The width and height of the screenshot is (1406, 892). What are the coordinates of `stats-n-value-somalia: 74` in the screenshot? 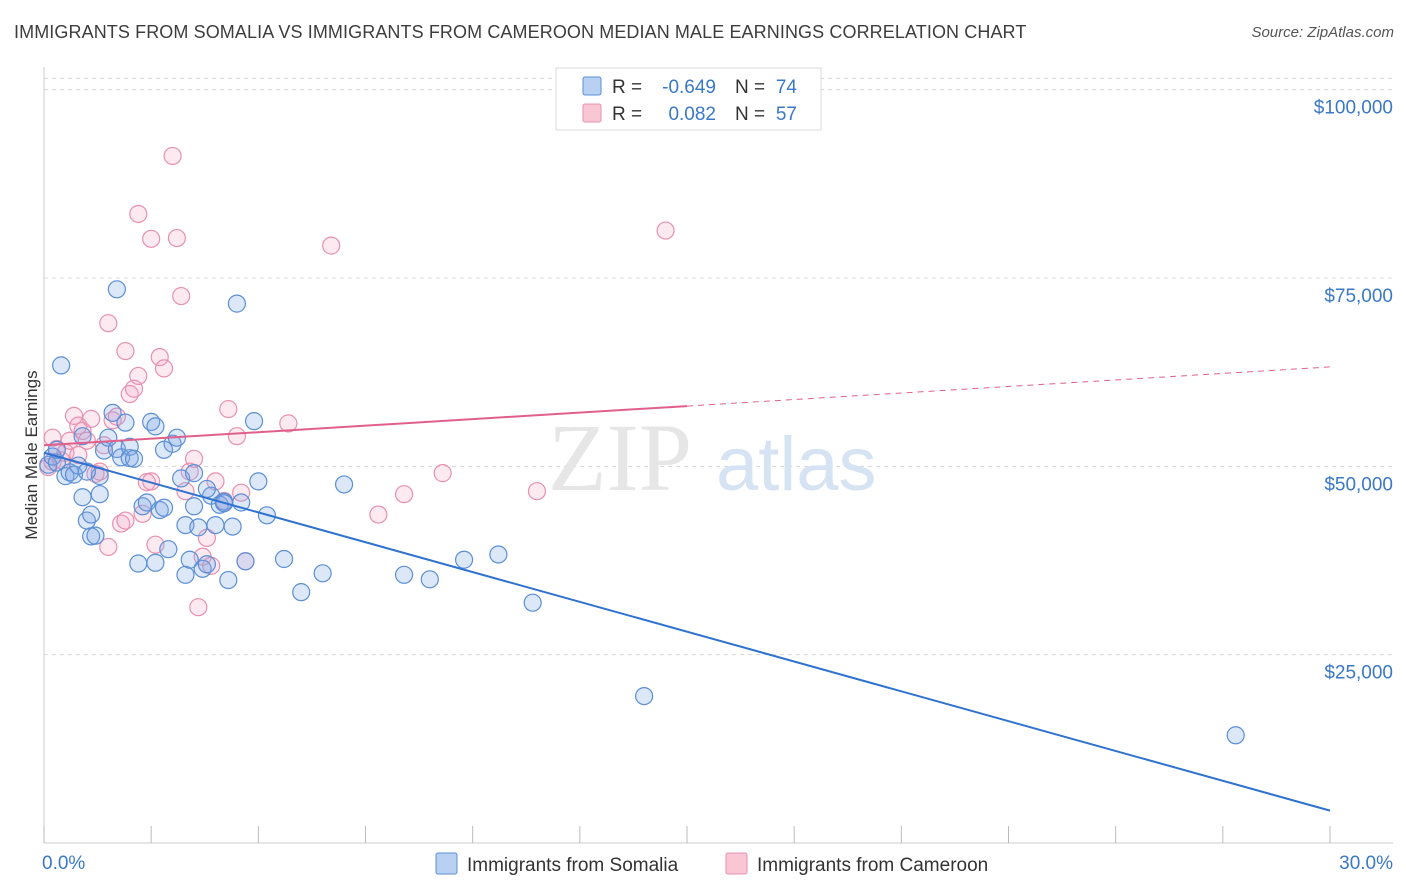 It's located at (787, 87).